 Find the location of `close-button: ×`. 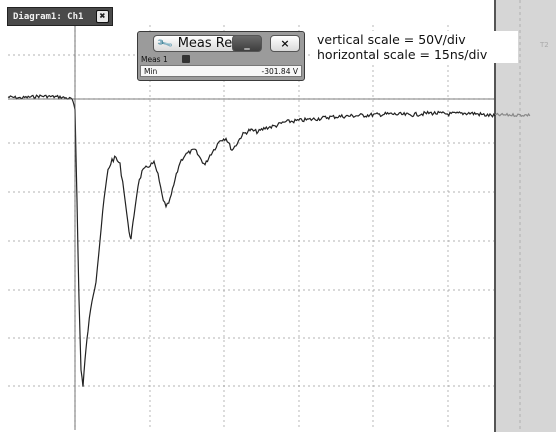

close-button: × is located at coordinates (285, 43).